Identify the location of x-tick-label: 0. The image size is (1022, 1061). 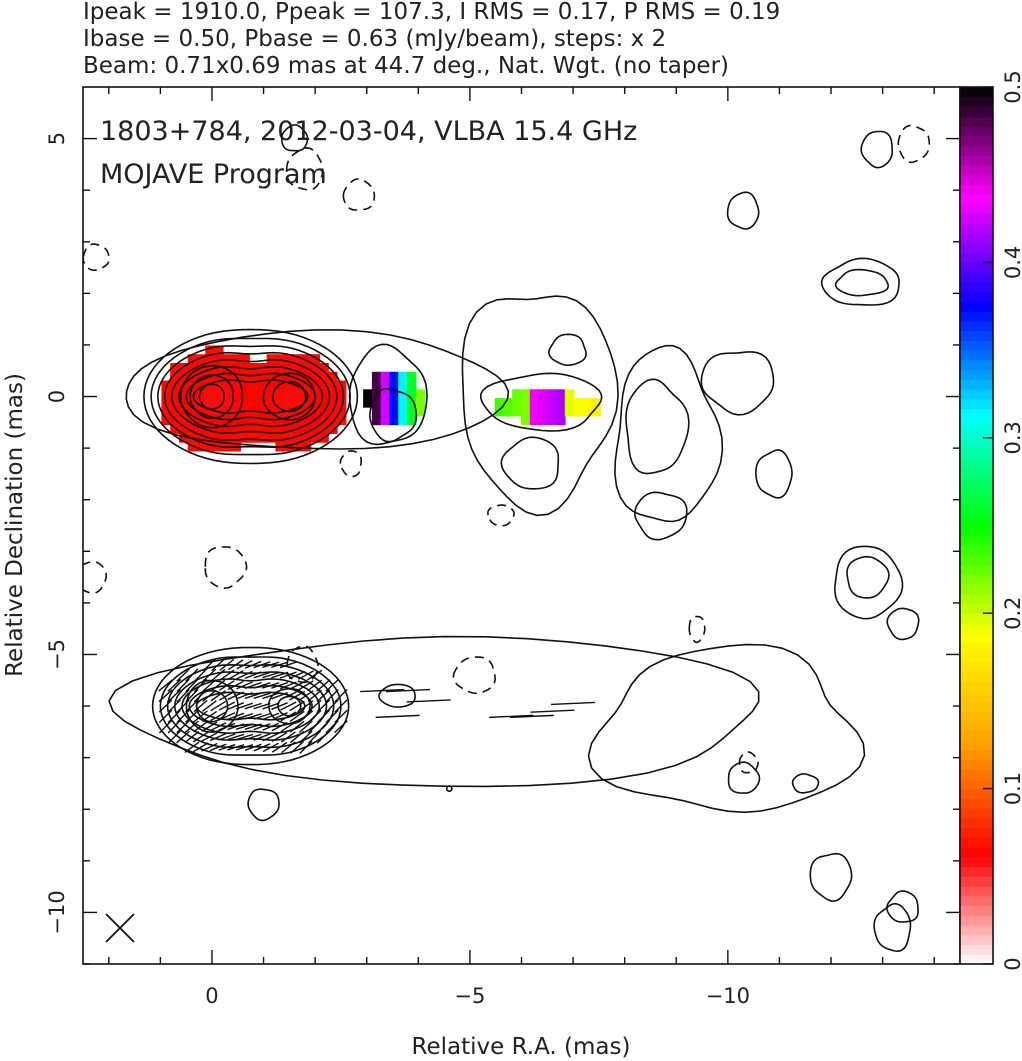
(211, 996).